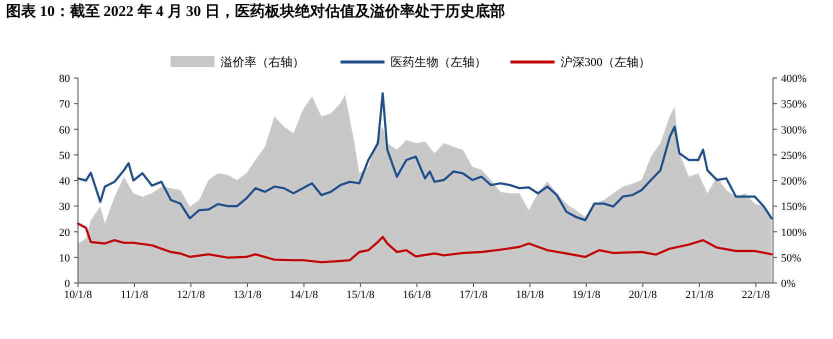  Describe the element at coordinates (794, 182) in the screenshot. I see `y2-tick-label: 200%` at that location.